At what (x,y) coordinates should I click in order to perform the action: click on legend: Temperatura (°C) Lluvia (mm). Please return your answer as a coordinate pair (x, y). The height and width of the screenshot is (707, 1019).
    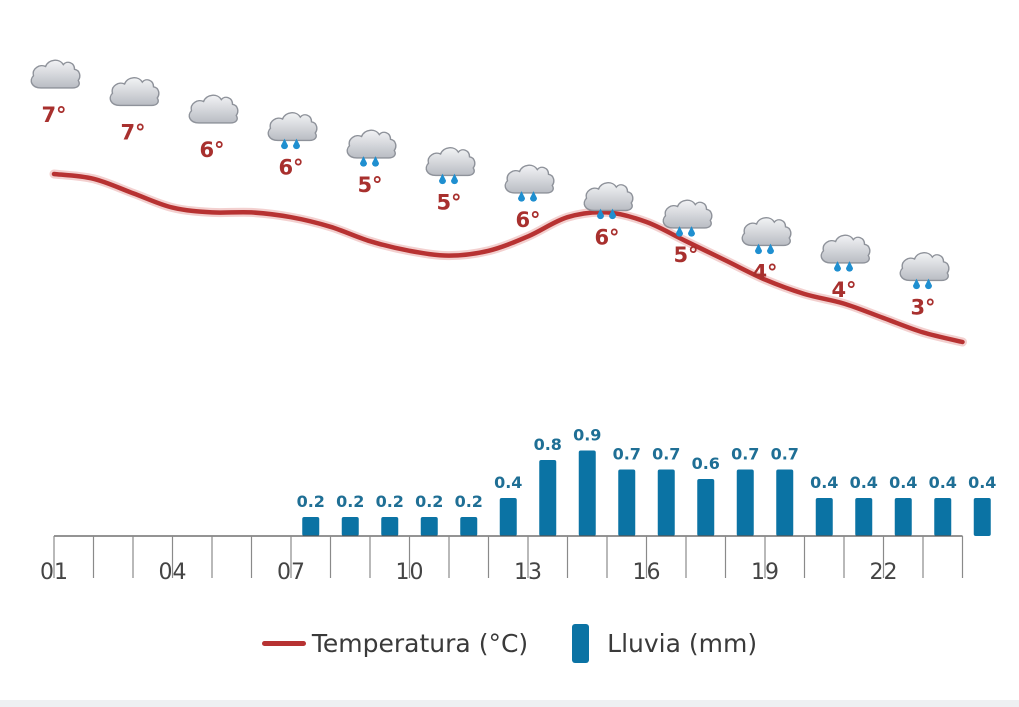
    Looking at the image, I should click on (509, 643).